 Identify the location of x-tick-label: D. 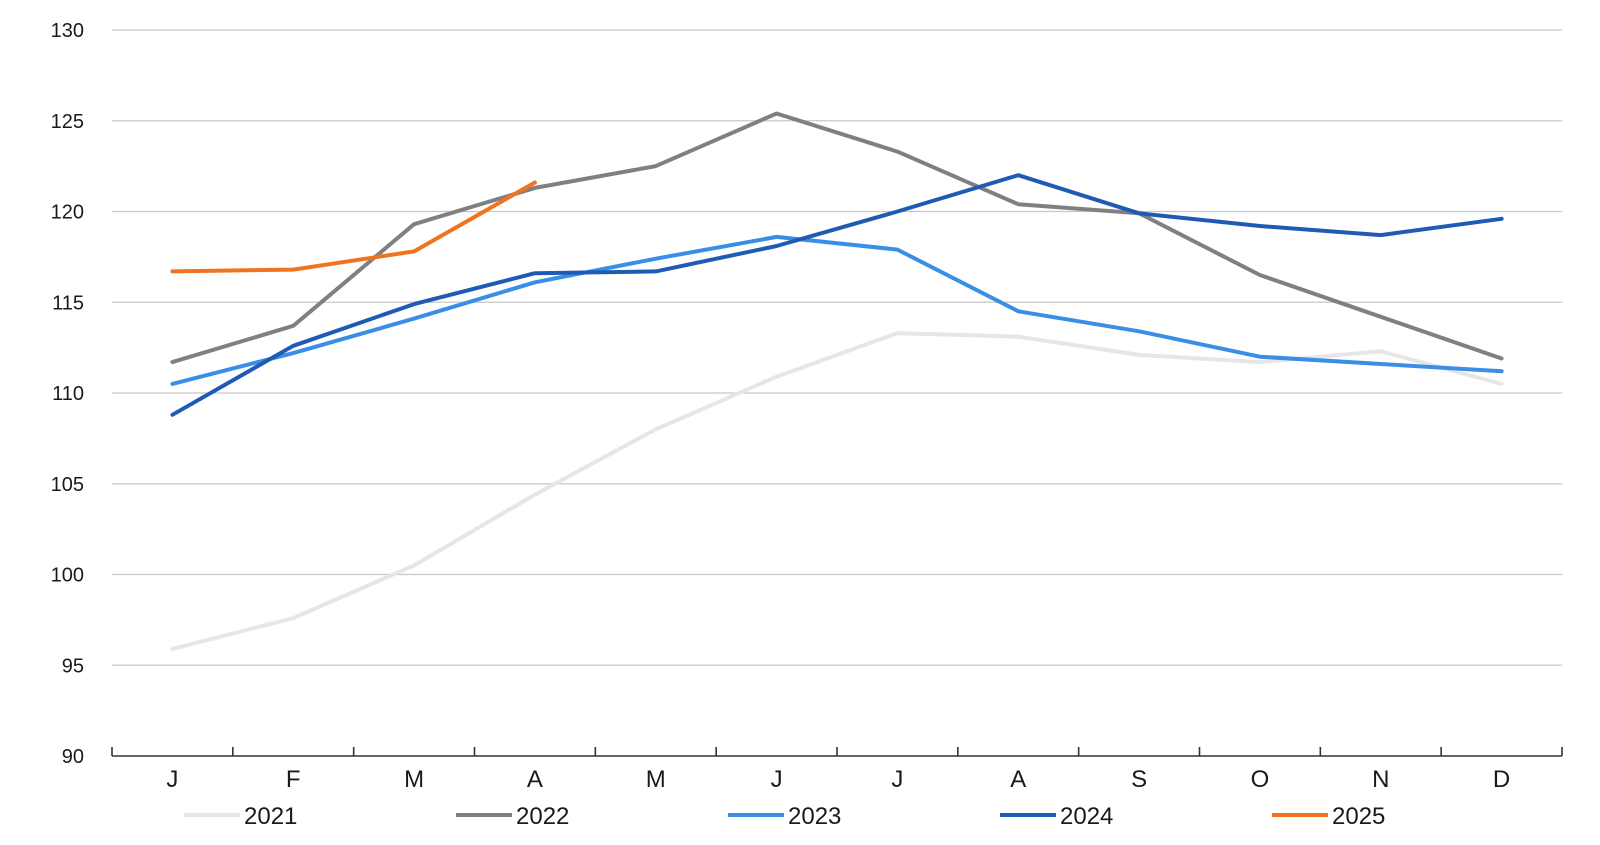
(1501, 779).